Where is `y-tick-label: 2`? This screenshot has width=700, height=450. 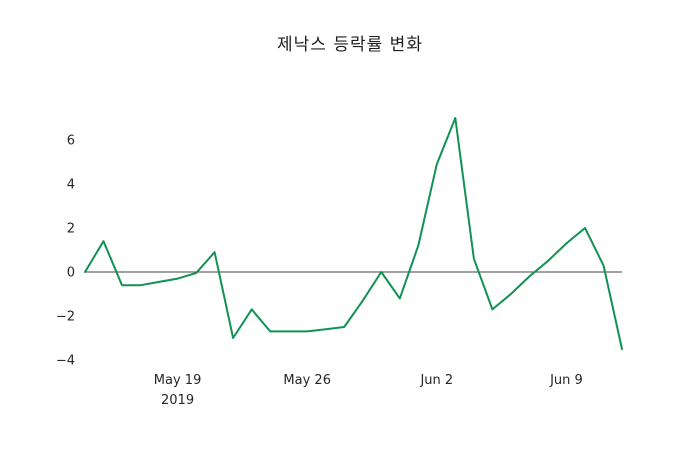 y-tick-label: 2 is located at coordinates (71, 229).